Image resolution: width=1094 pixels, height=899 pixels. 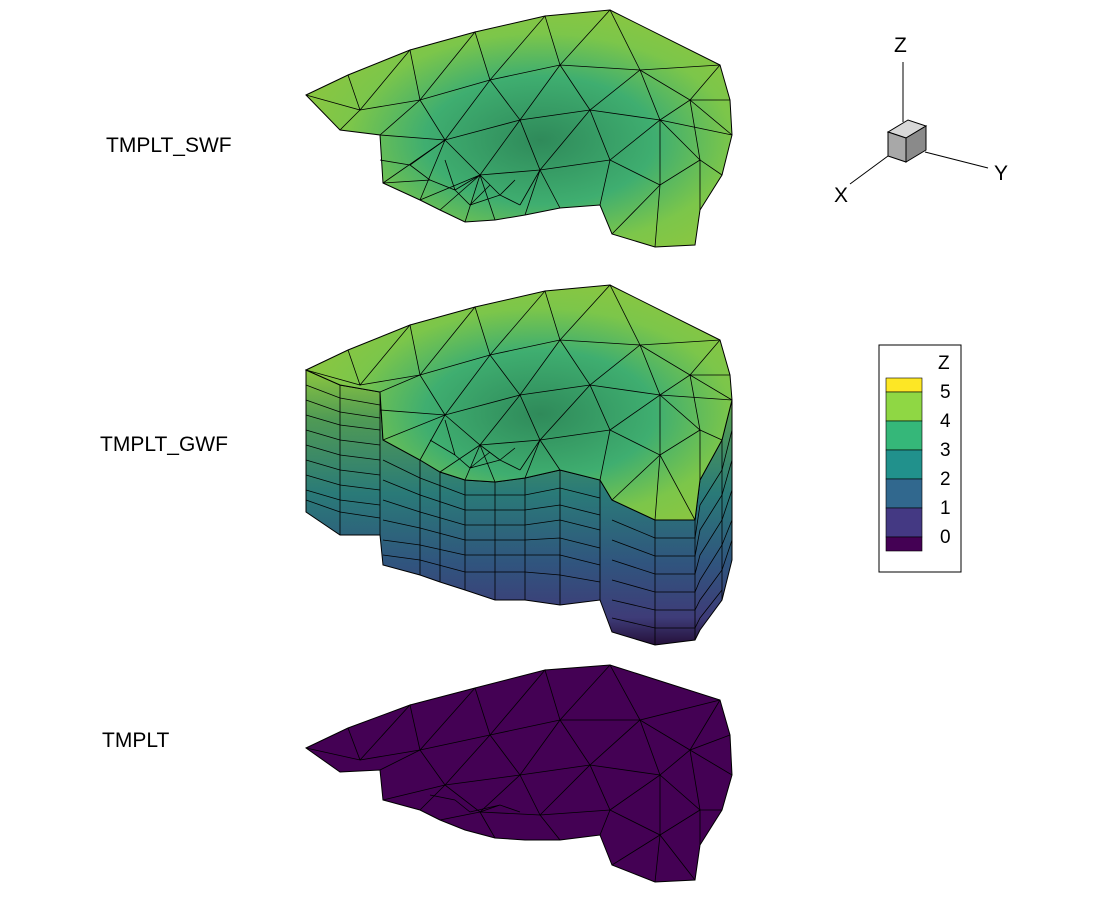 I want to click on legend-title: Z, so click(x=944, y=363).